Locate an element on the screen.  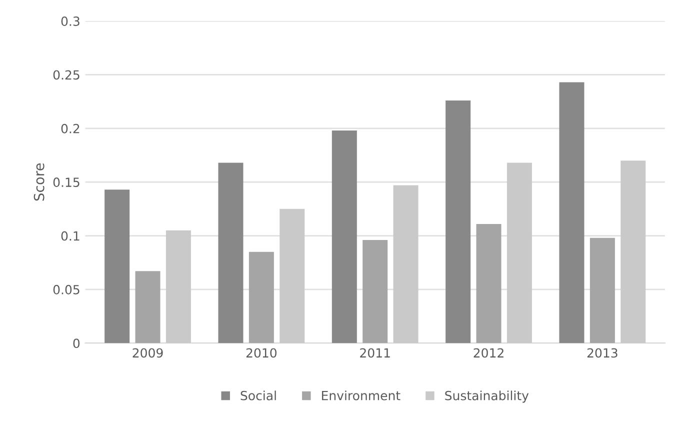
y-tick-label: 0.3 is located at coordinates (70, 21).